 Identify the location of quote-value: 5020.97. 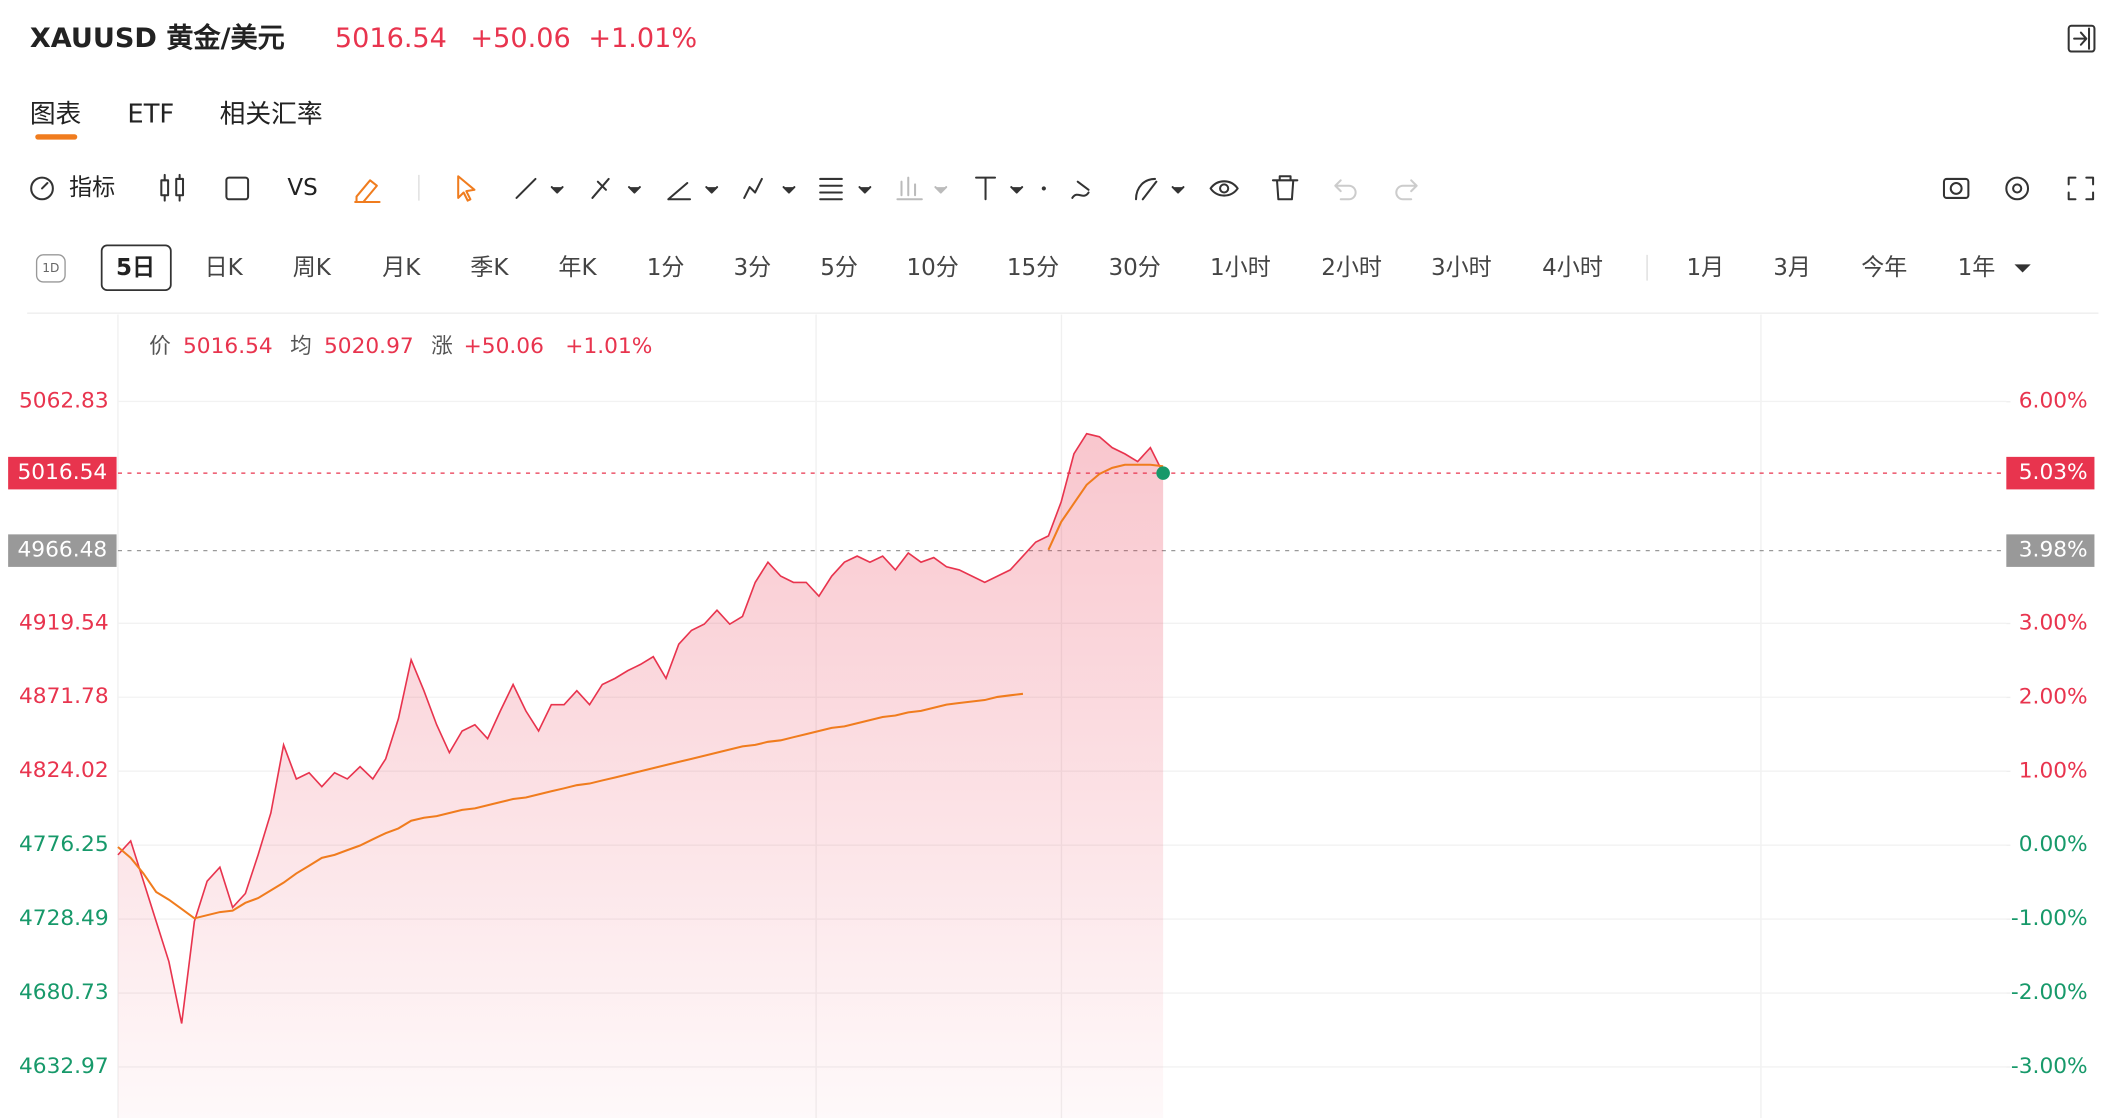
(369, 346).